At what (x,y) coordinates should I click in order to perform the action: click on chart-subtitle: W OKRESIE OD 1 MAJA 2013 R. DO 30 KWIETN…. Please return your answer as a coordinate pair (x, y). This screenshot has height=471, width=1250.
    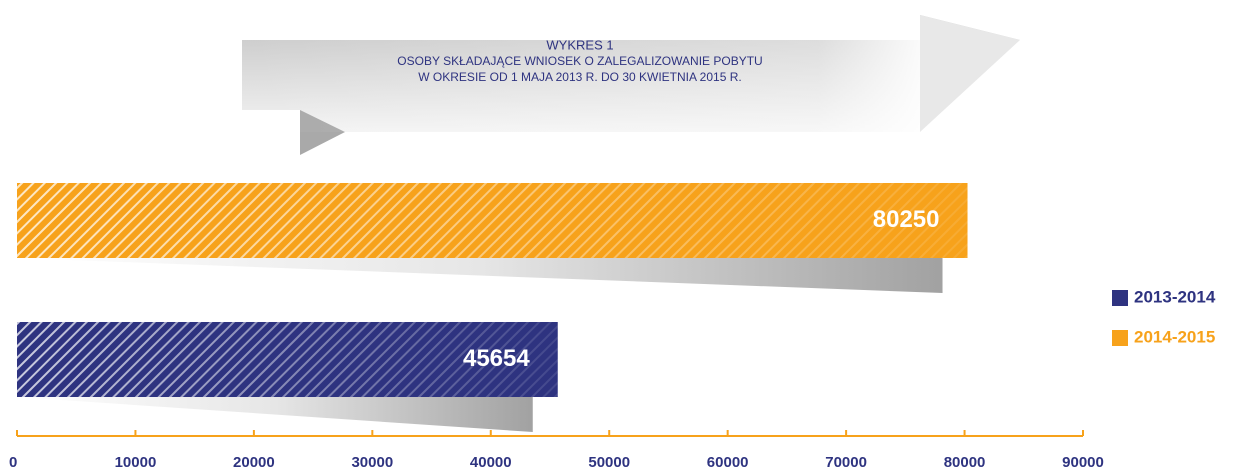
    Looking at the image, I should click on (579, 77).